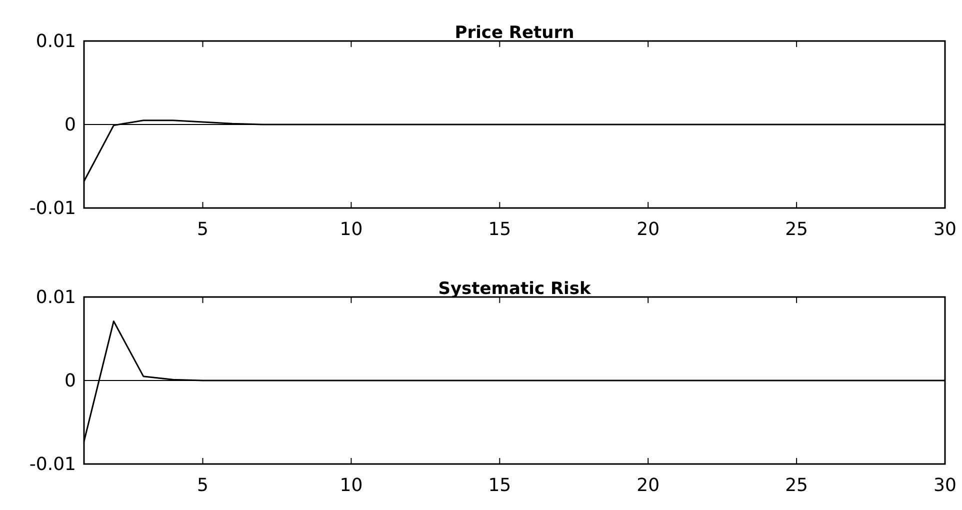 This screenshot has height=510, width=962. I want to click on chart-title: Price Return, so click(514, 33).